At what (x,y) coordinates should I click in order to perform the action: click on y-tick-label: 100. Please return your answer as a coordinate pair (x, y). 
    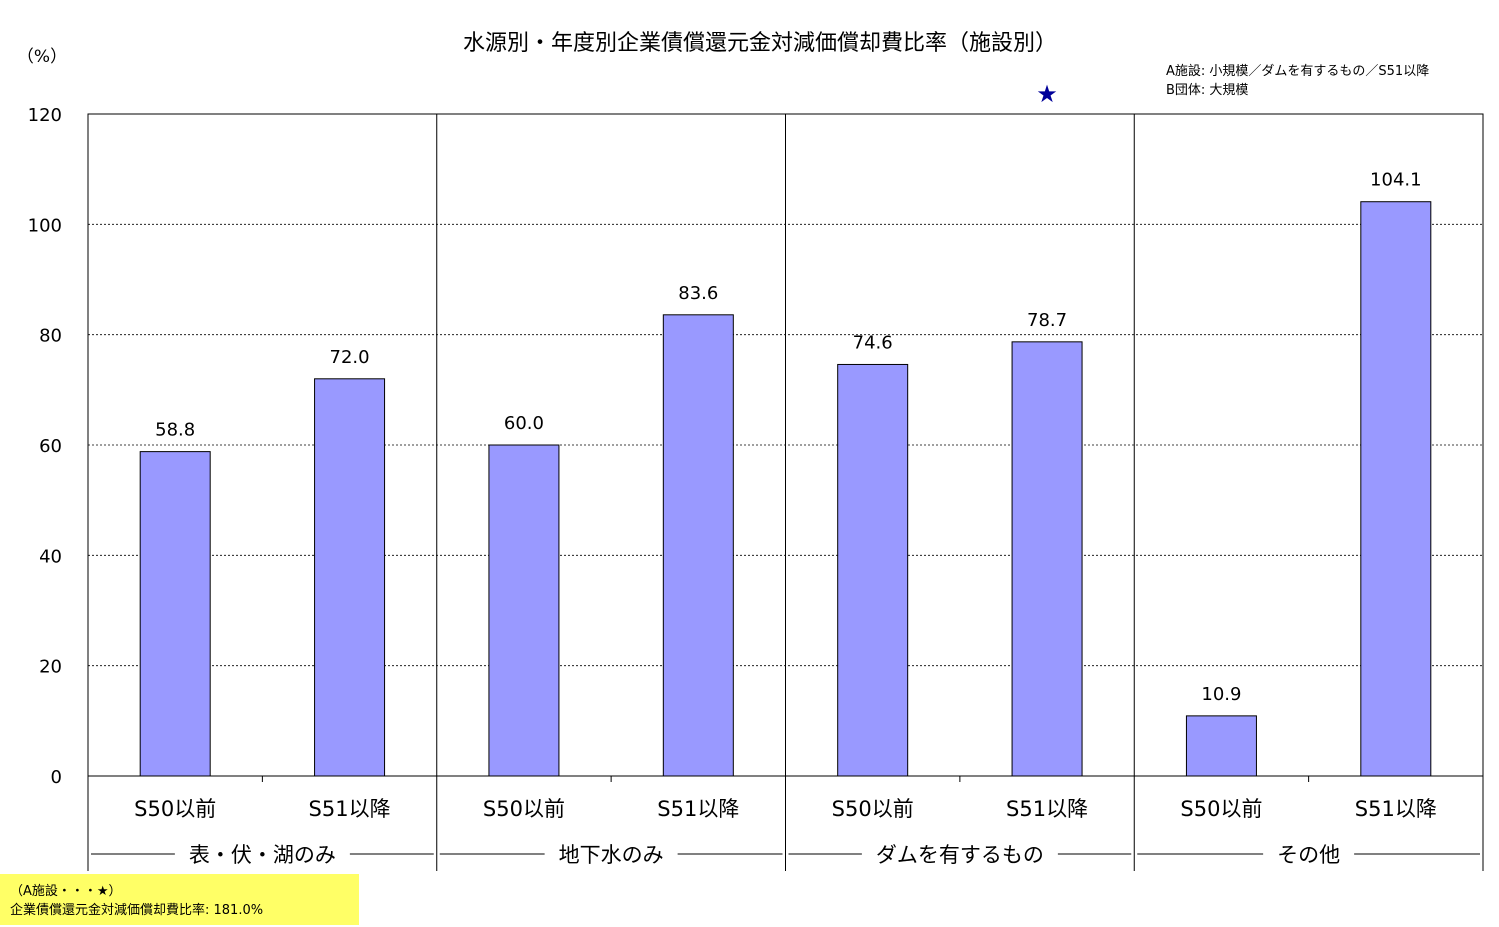
    Looking at the image, I should click on (45, 225).